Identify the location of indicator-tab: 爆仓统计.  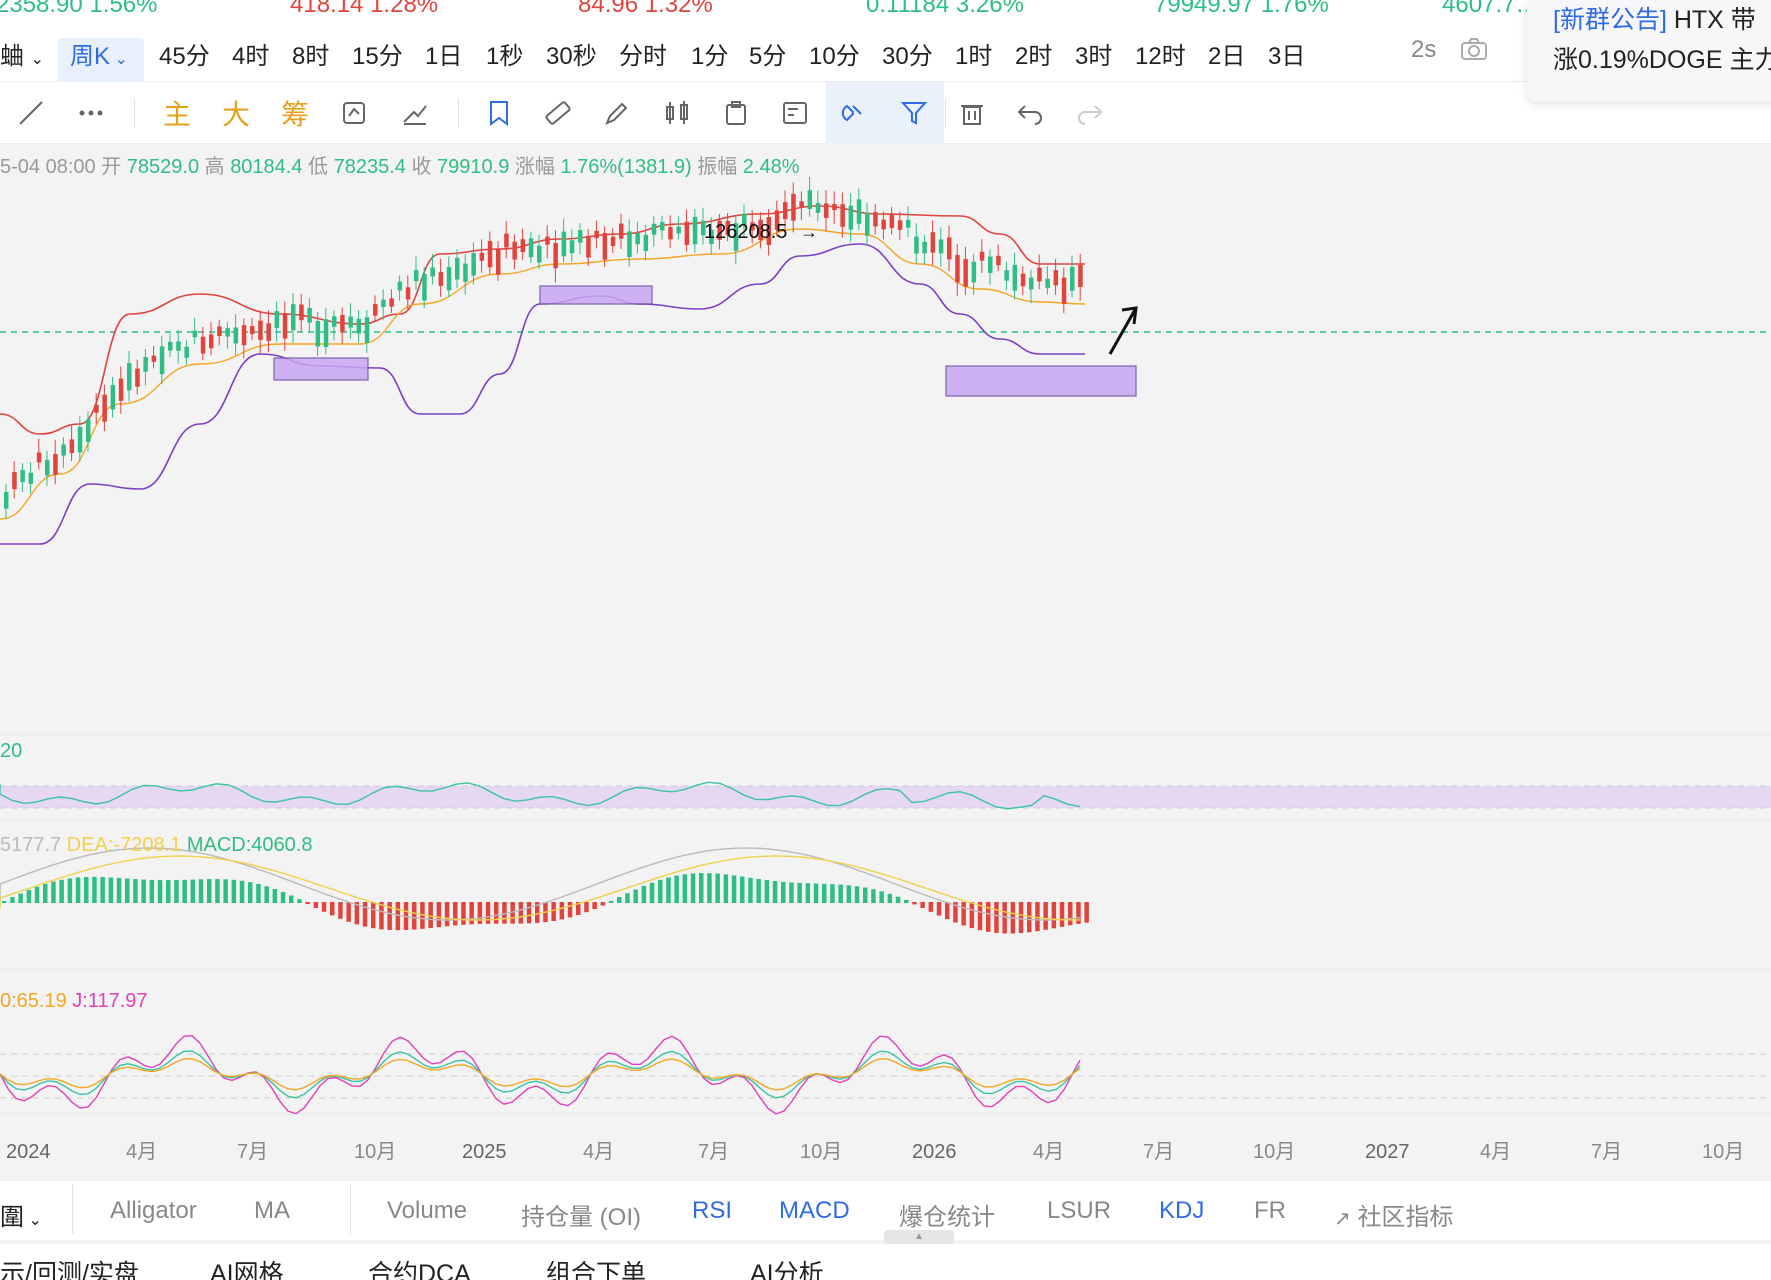
(947, 1217).